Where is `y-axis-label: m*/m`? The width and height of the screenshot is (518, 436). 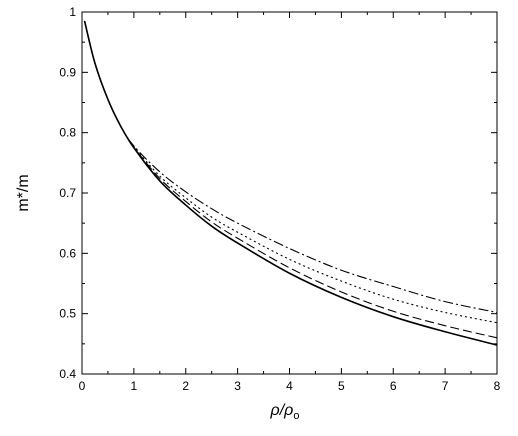 y-axis-label: m*/m is located at coordinates (23, 192).